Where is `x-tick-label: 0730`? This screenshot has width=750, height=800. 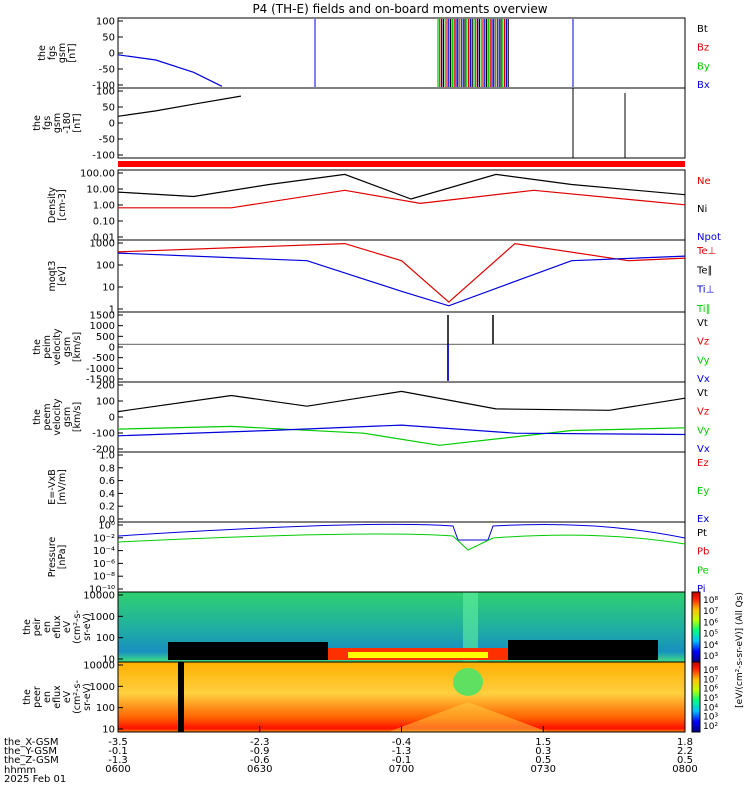 x-tick-label: 0730 is located at coordinates (543, 769).